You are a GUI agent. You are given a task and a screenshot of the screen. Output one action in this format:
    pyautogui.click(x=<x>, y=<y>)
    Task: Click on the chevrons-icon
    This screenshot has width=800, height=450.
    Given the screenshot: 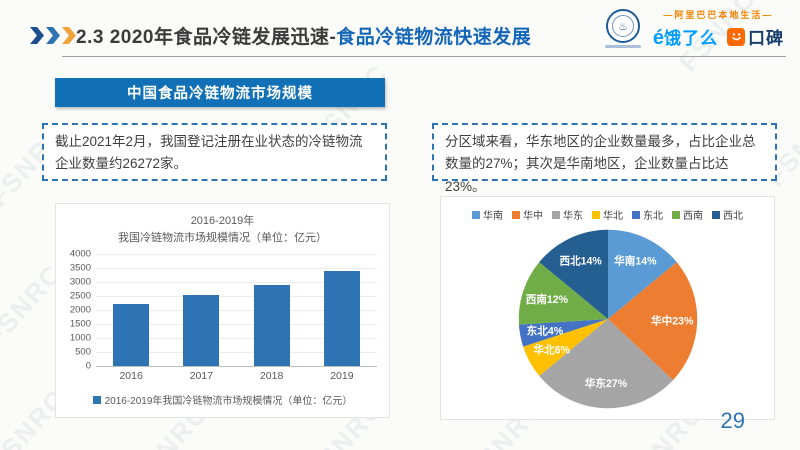 What is the action you would take?
    pyautogui.click(x=53, y=35)
    